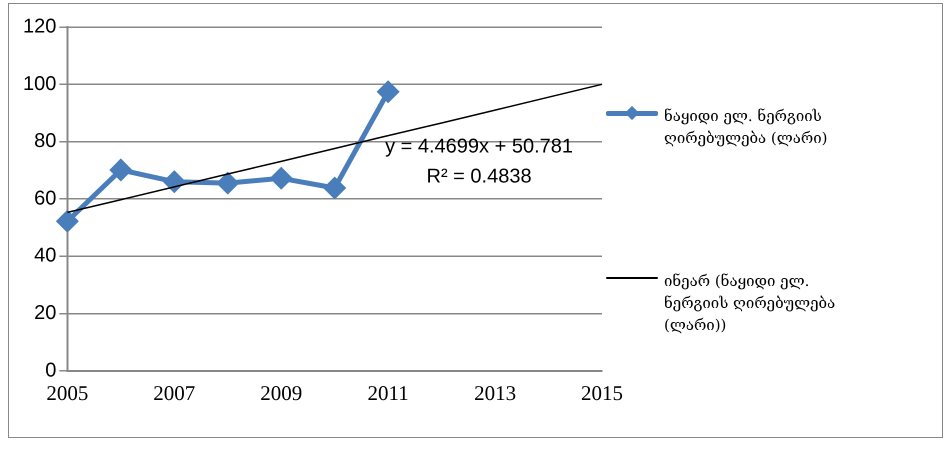 This screenshot has height=450, width=950. What do you see at coordinates (495, 392) in the screenshot?
I see `x-tick-label: 2013` at bounding box center [495, 392].